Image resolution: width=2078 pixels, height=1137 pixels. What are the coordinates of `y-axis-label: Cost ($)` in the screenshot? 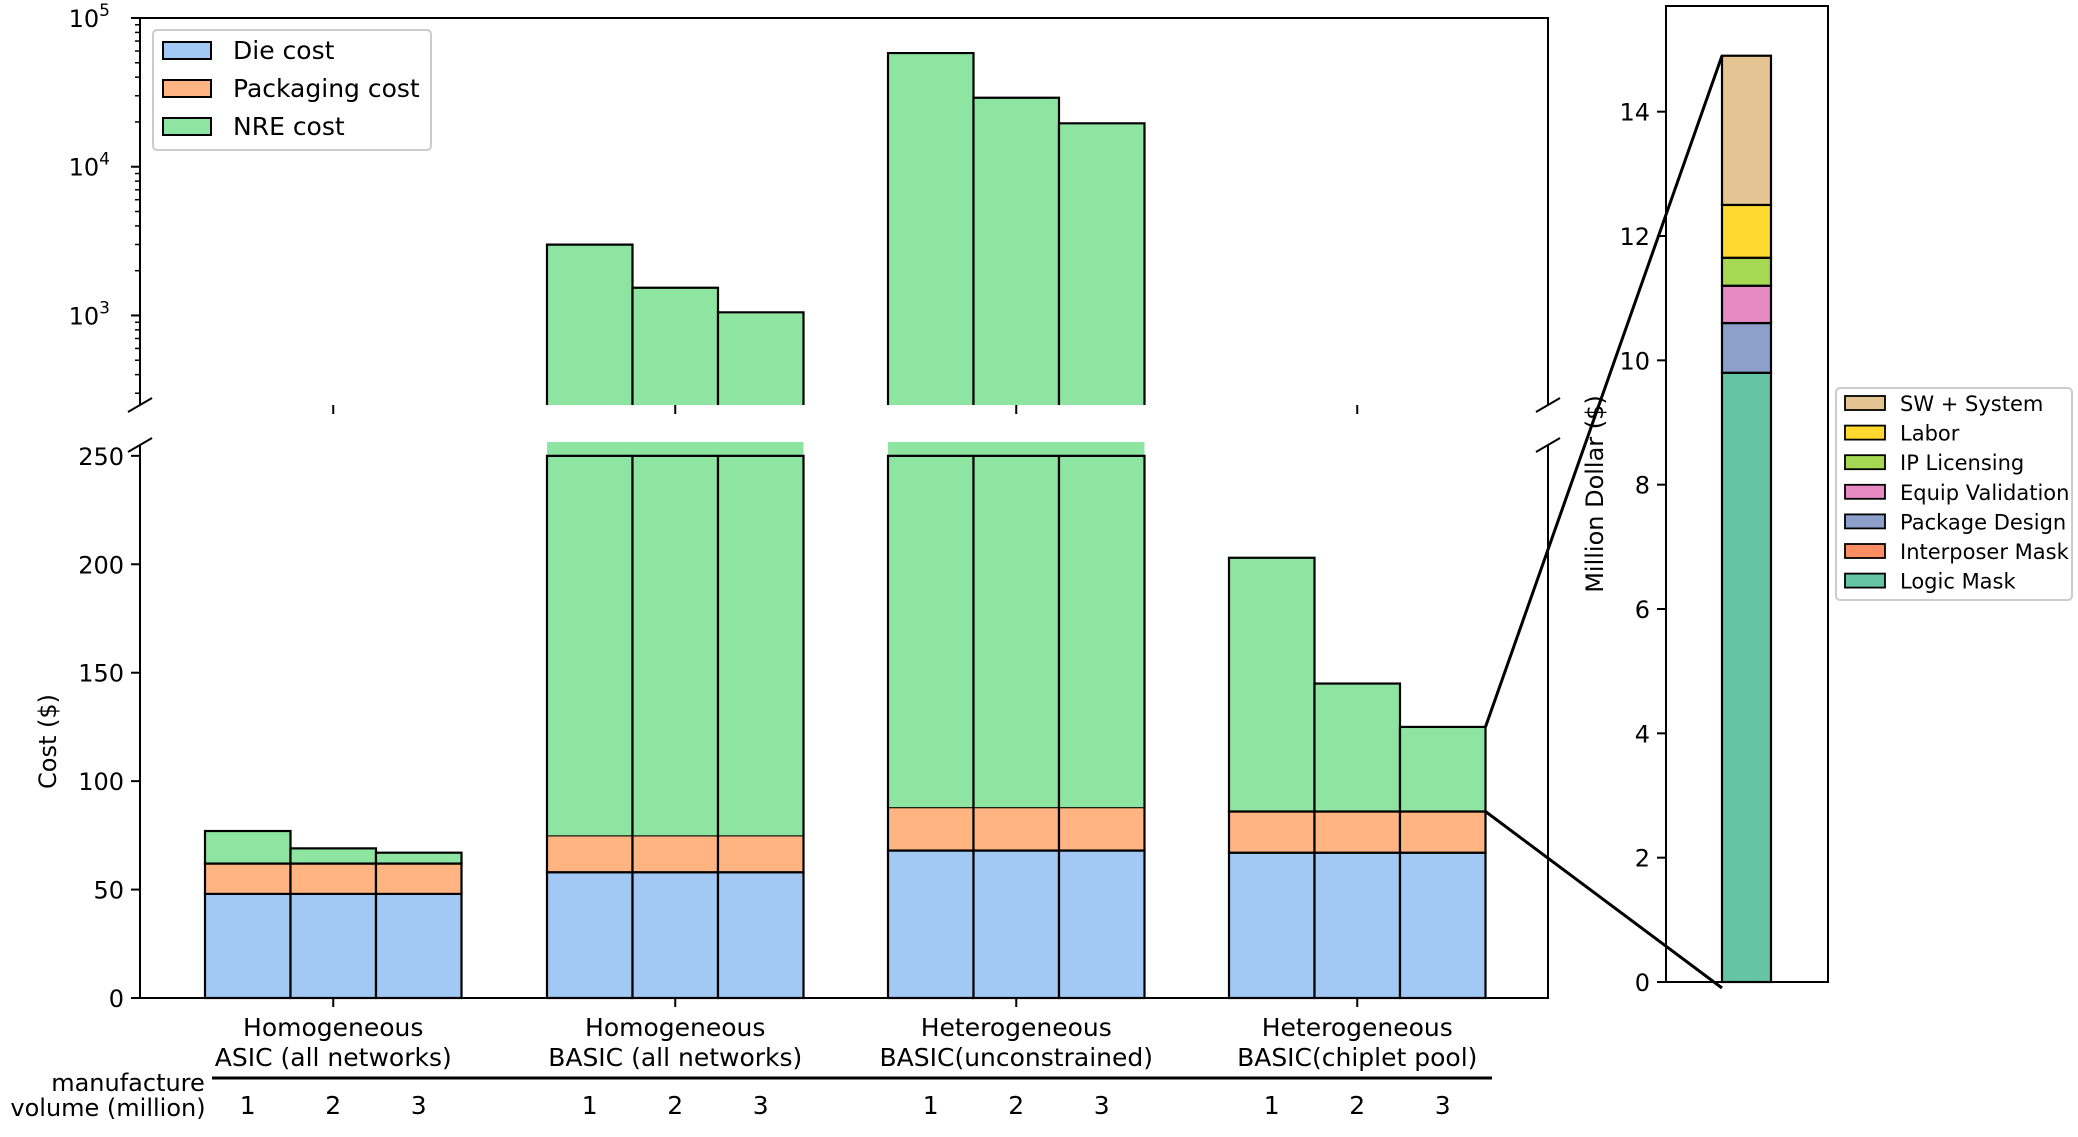 It's located at (48, 741).